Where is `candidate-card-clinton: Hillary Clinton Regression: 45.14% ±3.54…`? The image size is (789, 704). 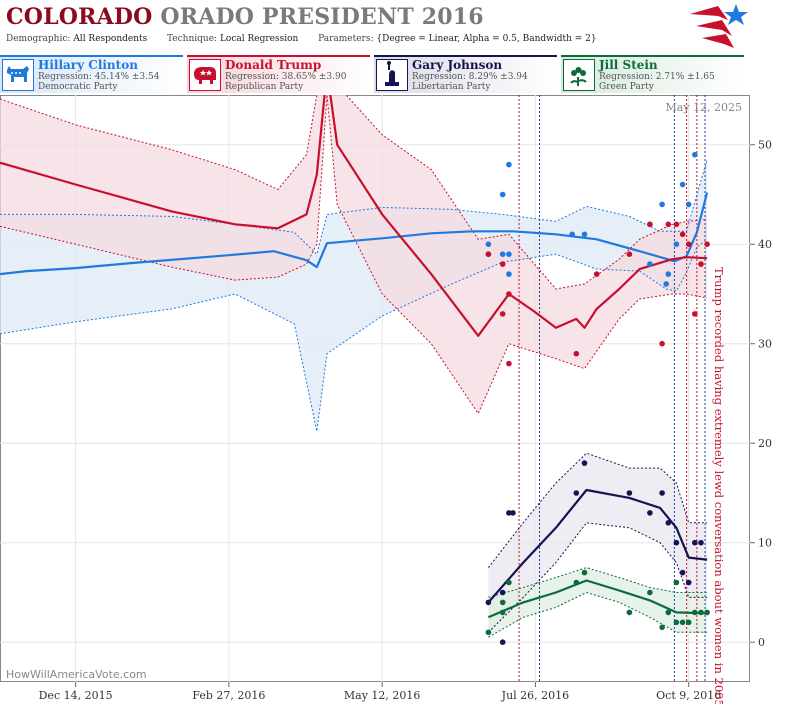 candidate-card-clinton: Hillary Clinton Regression: 45.14% ±3.54… is located at coordinates (91, 74).